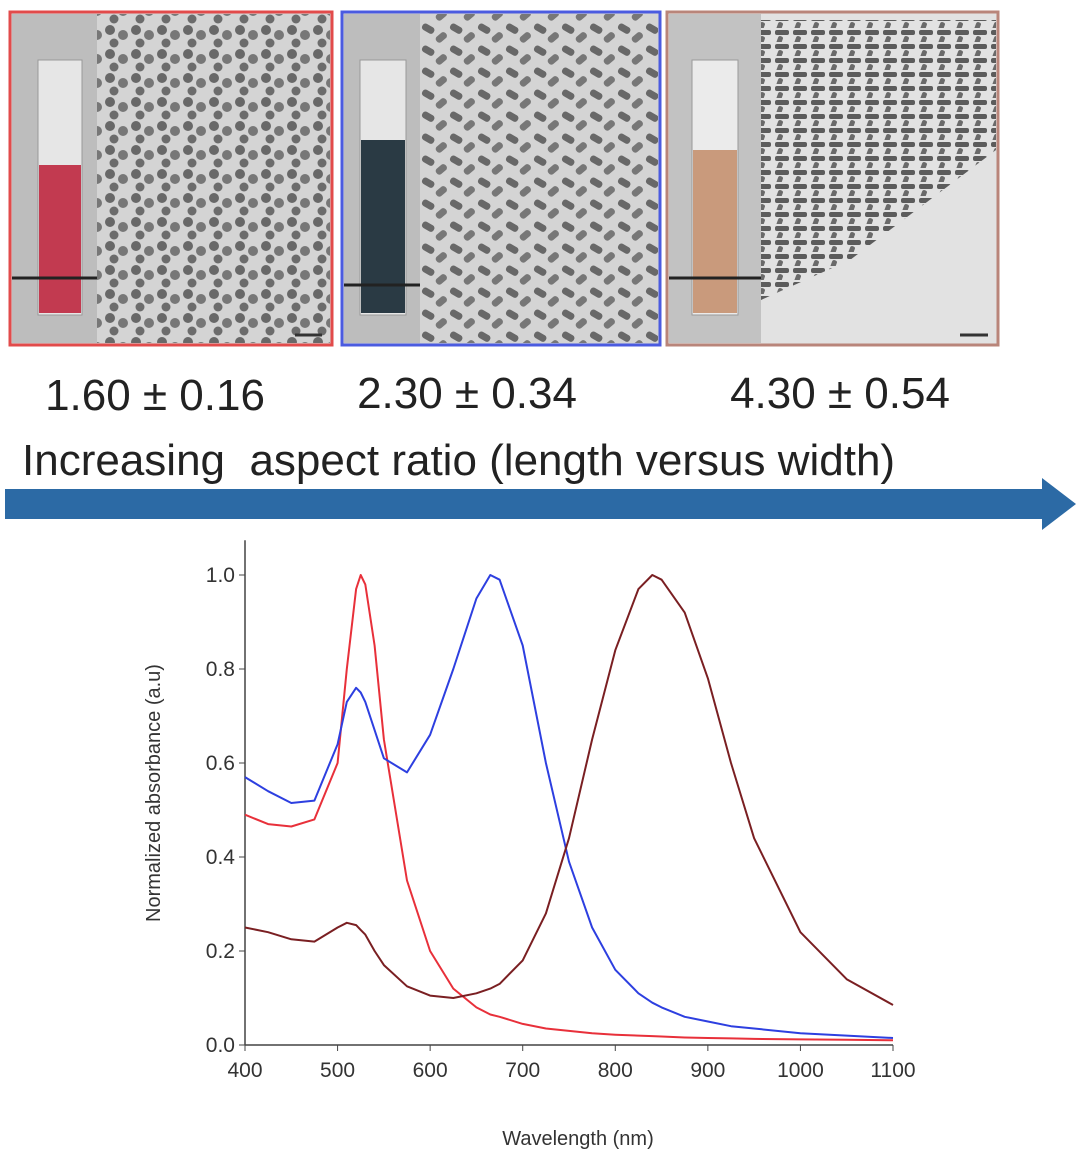 This screenshot has height=1162, width=1078. I want to click on y-tick-label: 0.4, so click(221, 857).